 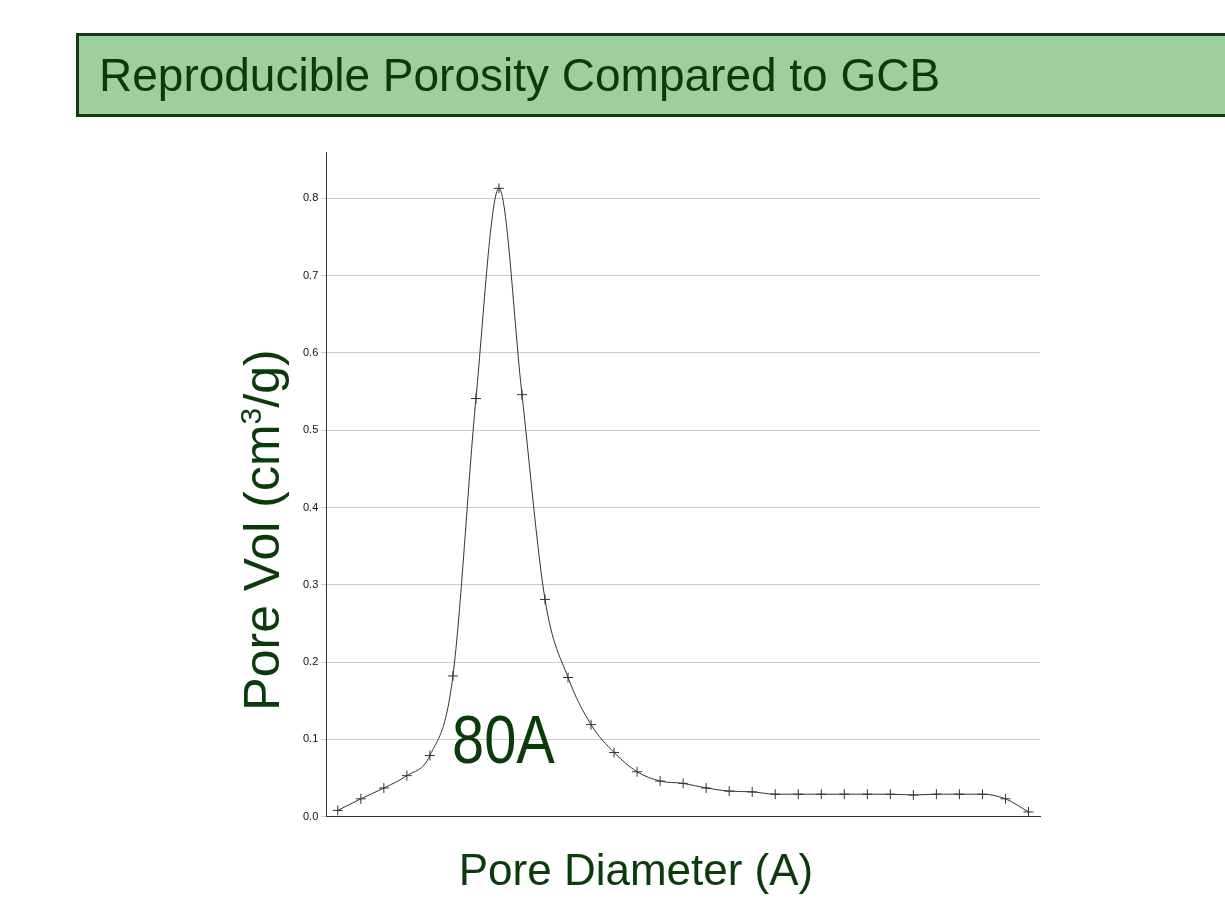 I want to click on y-tick-label: 0.1, so click(x=310, y=738).